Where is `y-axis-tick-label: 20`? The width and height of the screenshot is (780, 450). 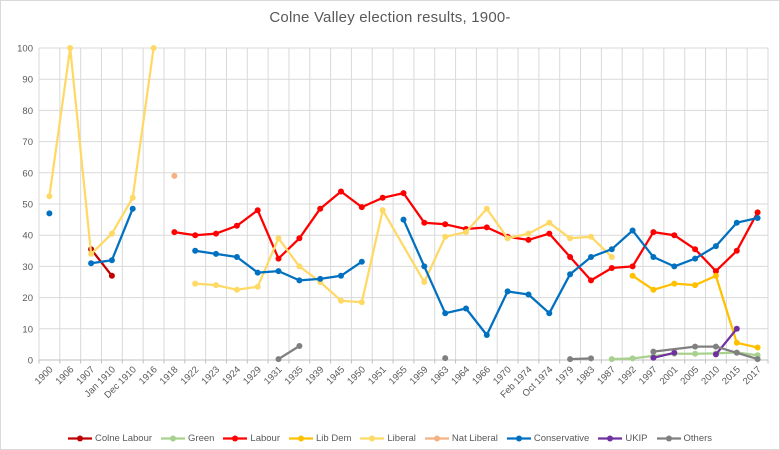
y-axis-tick-label: 20 is located at coordinates (27, 298).